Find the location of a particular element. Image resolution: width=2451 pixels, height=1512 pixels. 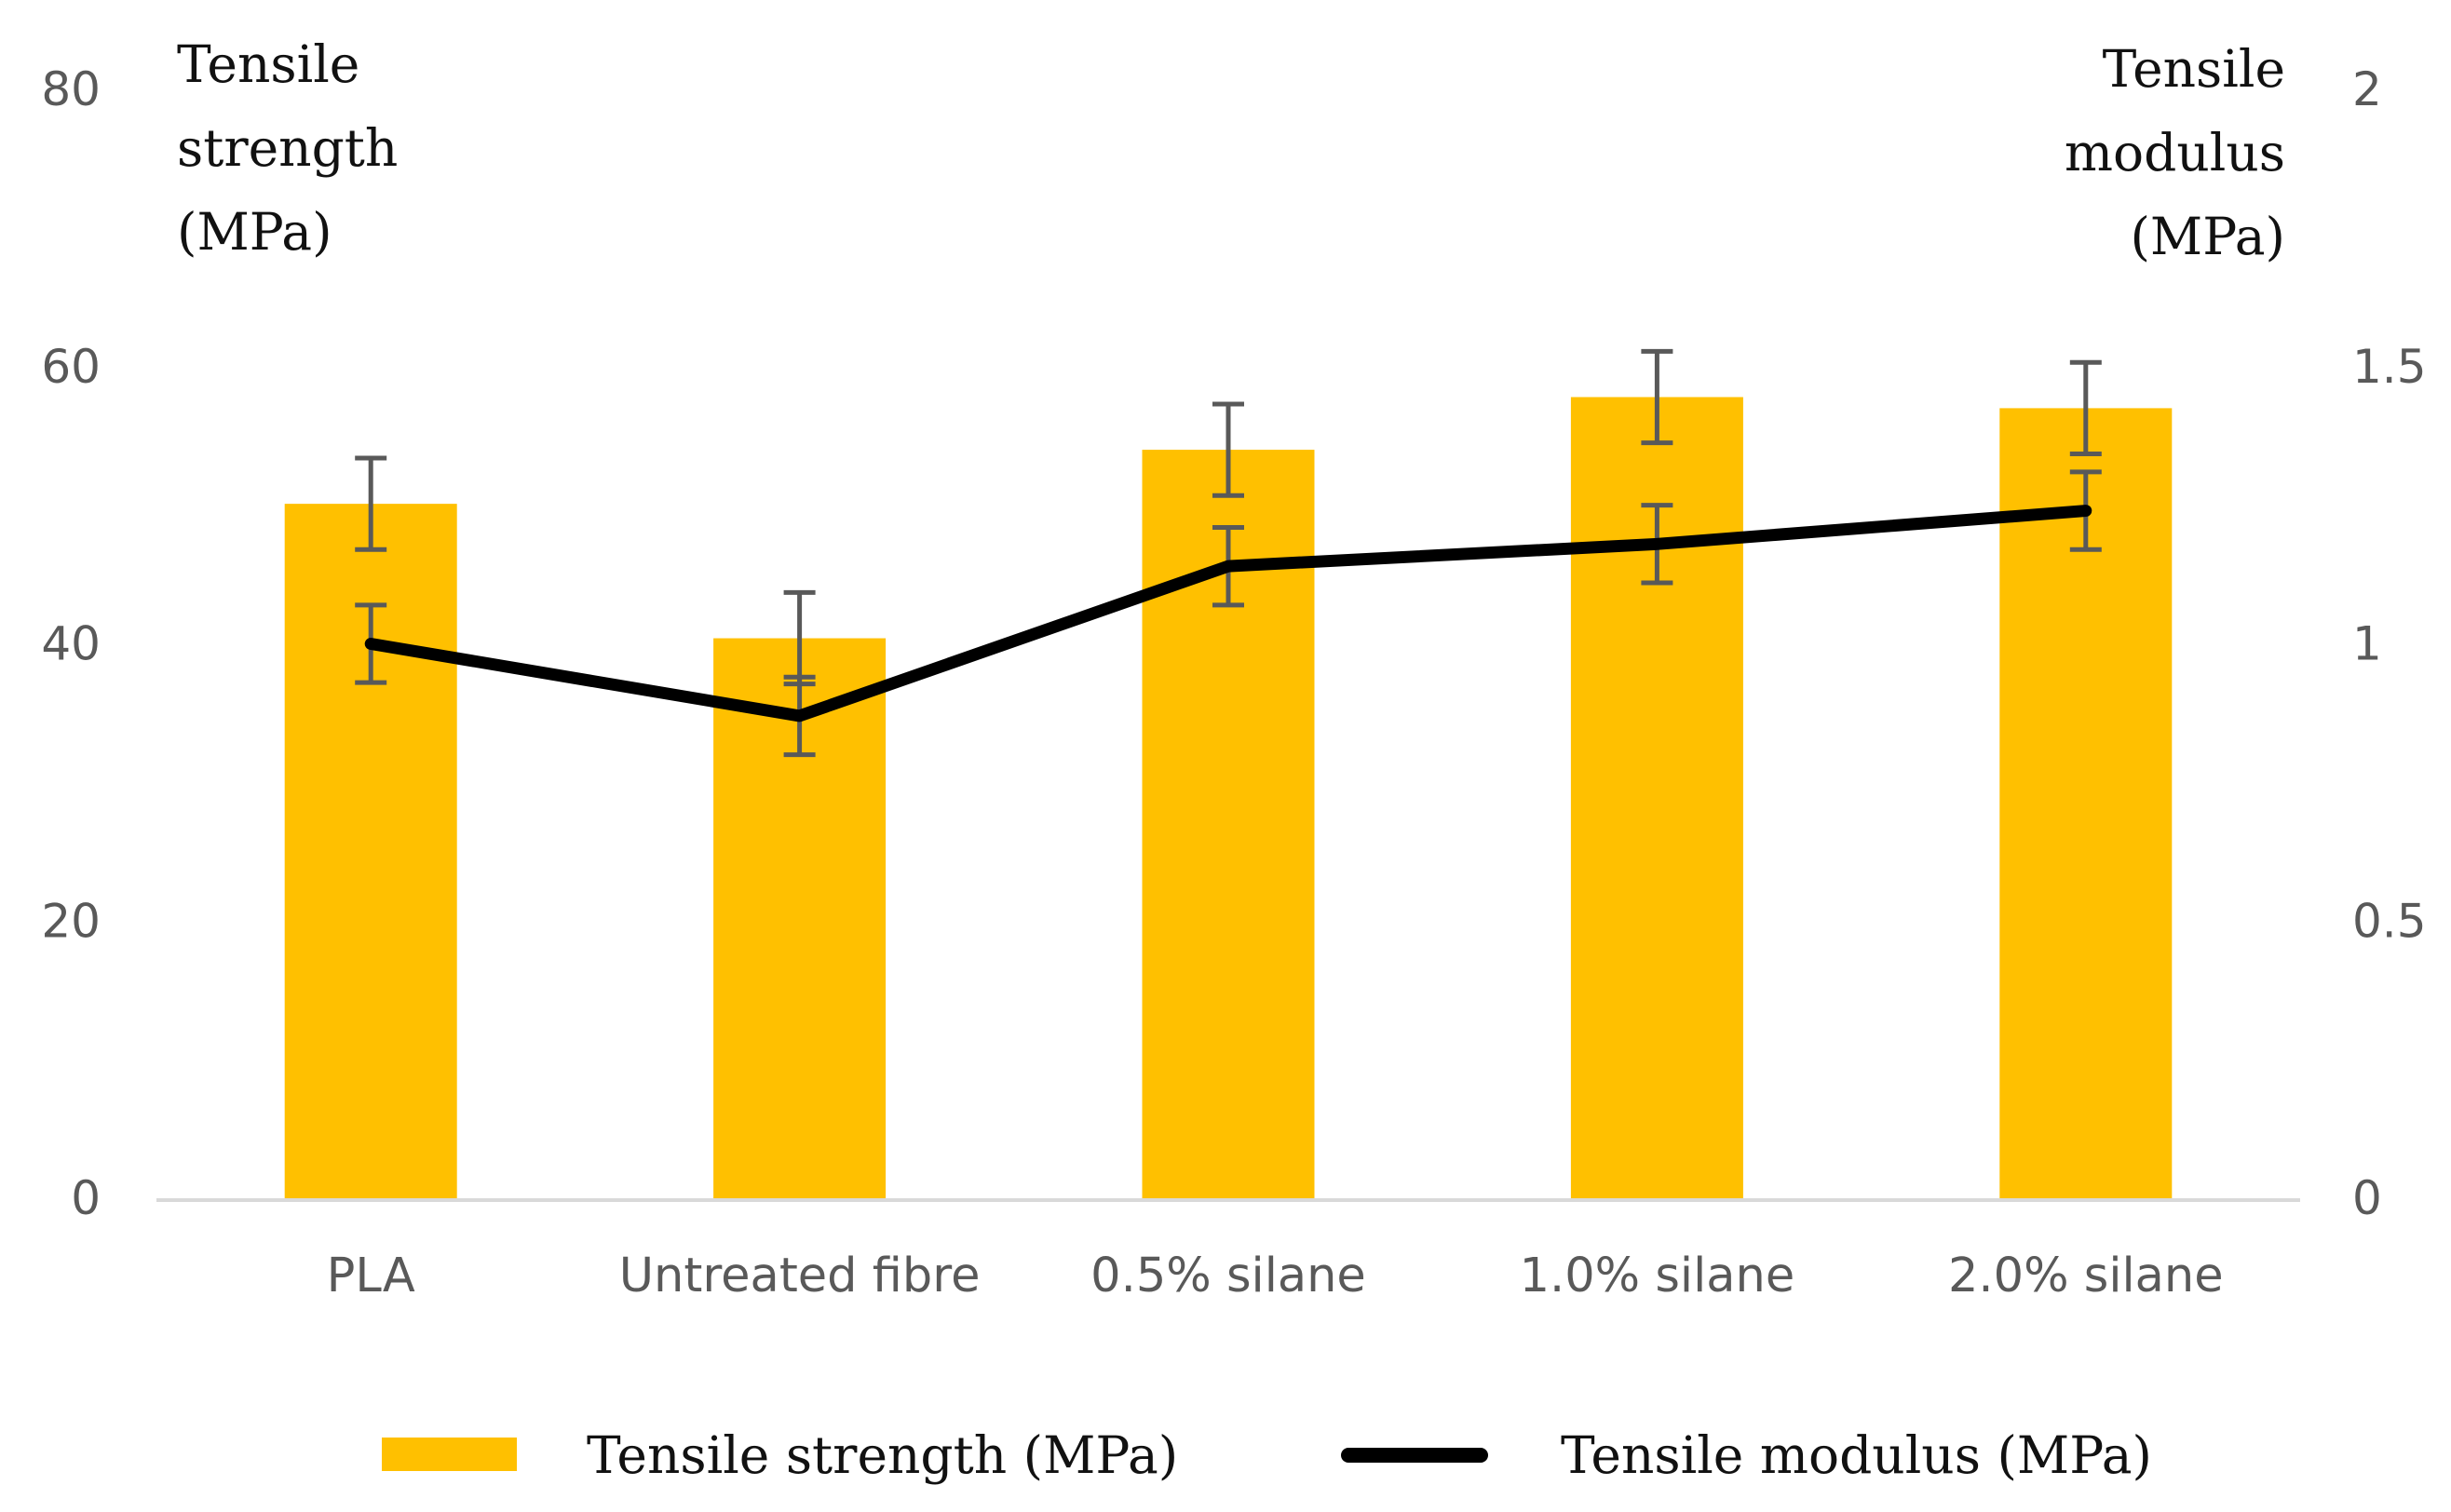

left-tick-label: 40 is located at coordinates (71, 644).